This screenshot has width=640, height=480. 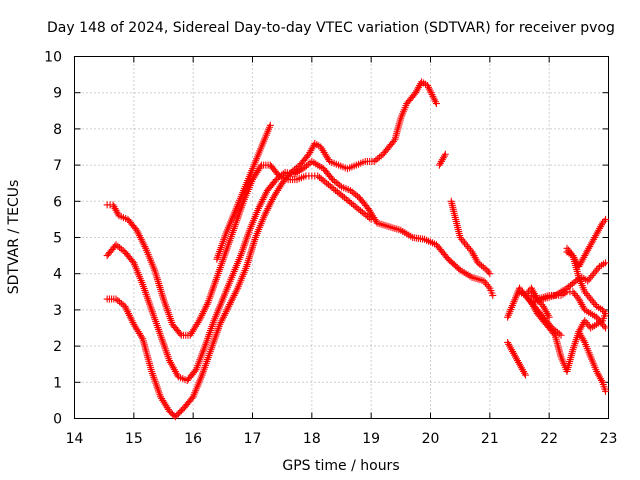 What do you see at coordinates (312, 439) in the screenshot?
I see `x-tick-label: 18` at bounding box center [312, 439].